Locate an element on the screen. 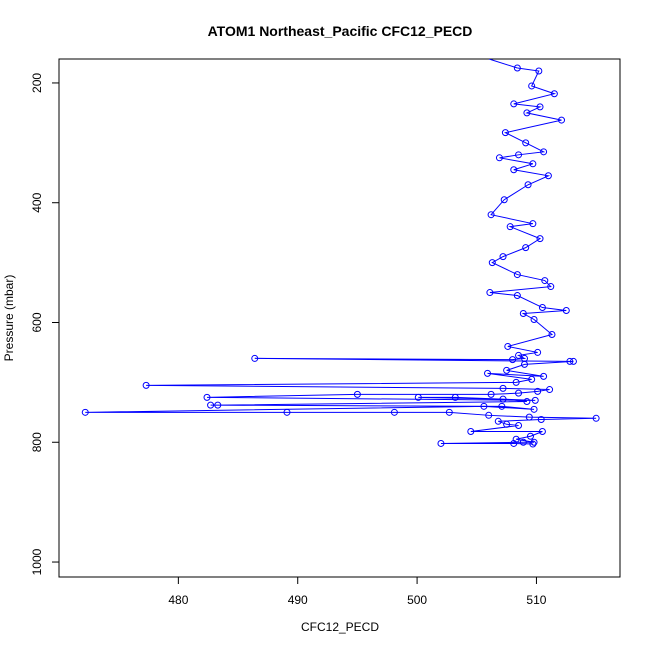  y-tick-label: 800 is located at coordinates (37, 442).